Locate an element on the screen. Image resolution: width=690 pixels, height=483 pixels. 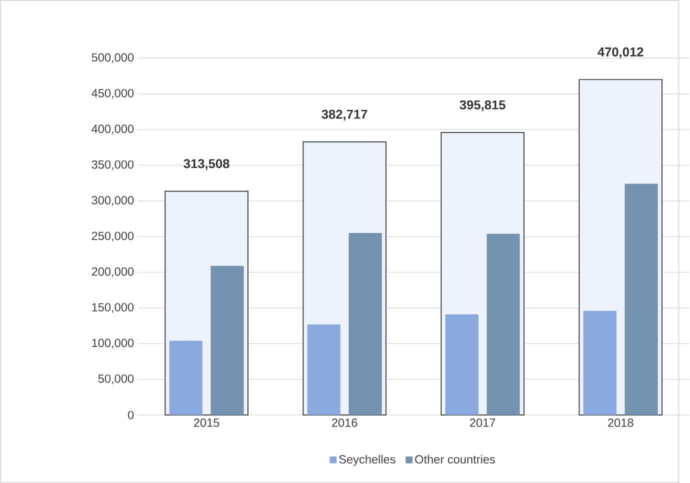
data-label: 470,012 is located at coordinates (621, 52).